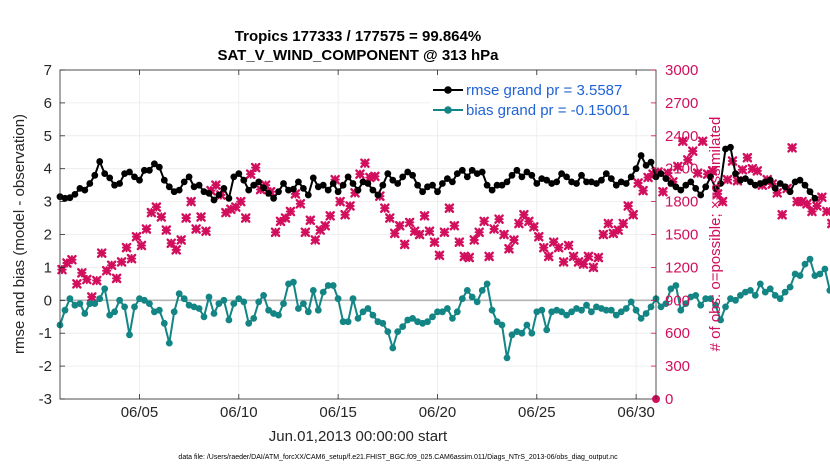  I want to click on y2-tick-label: 2700, so click(681, 103).